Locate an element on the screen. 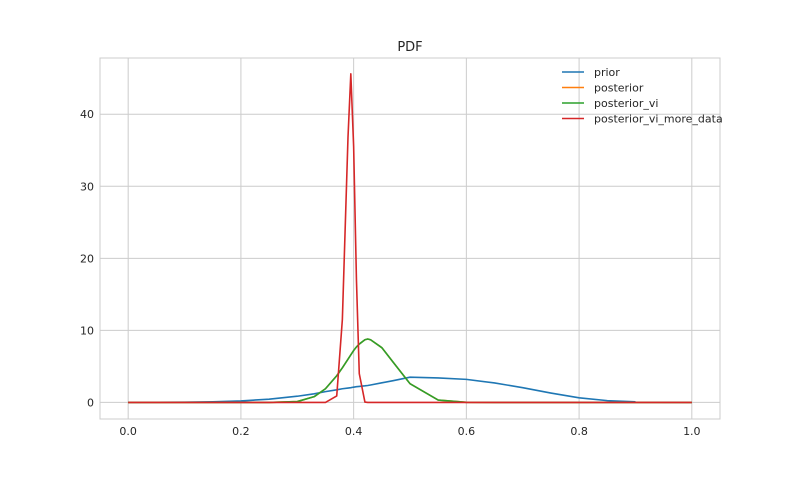 The image size is (800, 480). x-tick-label: 0.0 is located at coordinates (128, 431).